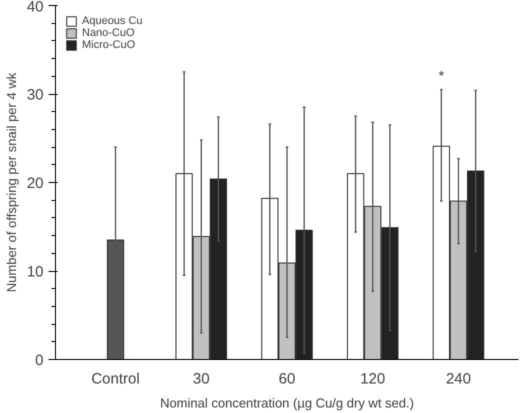  Describe the element at coordinates (35, 272) in the screenshot. I see `y-tick-label: 10` at that location.